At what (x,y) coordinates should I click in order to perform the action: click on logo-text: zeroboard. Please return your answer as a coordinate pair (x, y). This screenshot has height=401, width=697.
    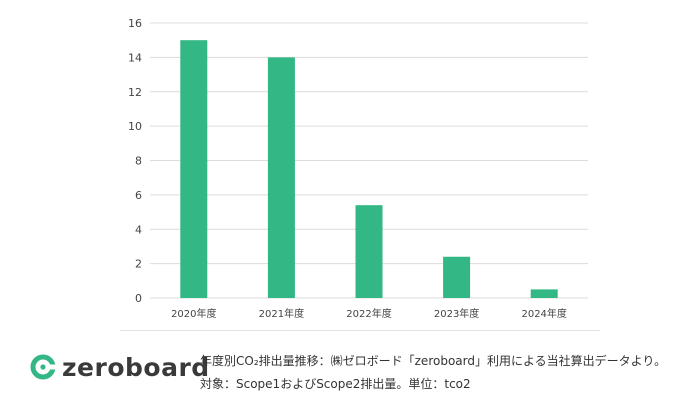
    Looking at the image, I should click on (136, 367).